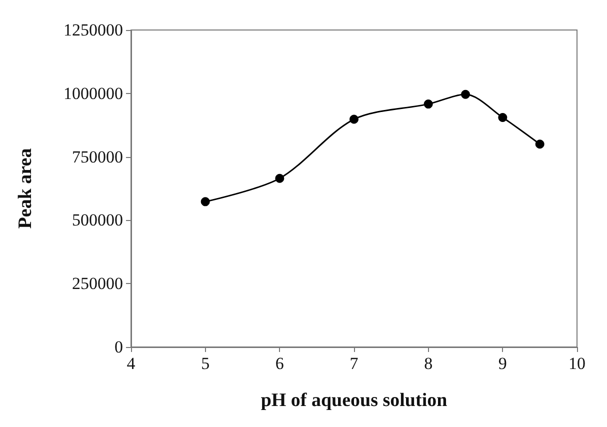  What do you see at coordinates (25, 188) in the screenshot?
I see `y-axis-title: Peak area` at bounding box center [25, 188].